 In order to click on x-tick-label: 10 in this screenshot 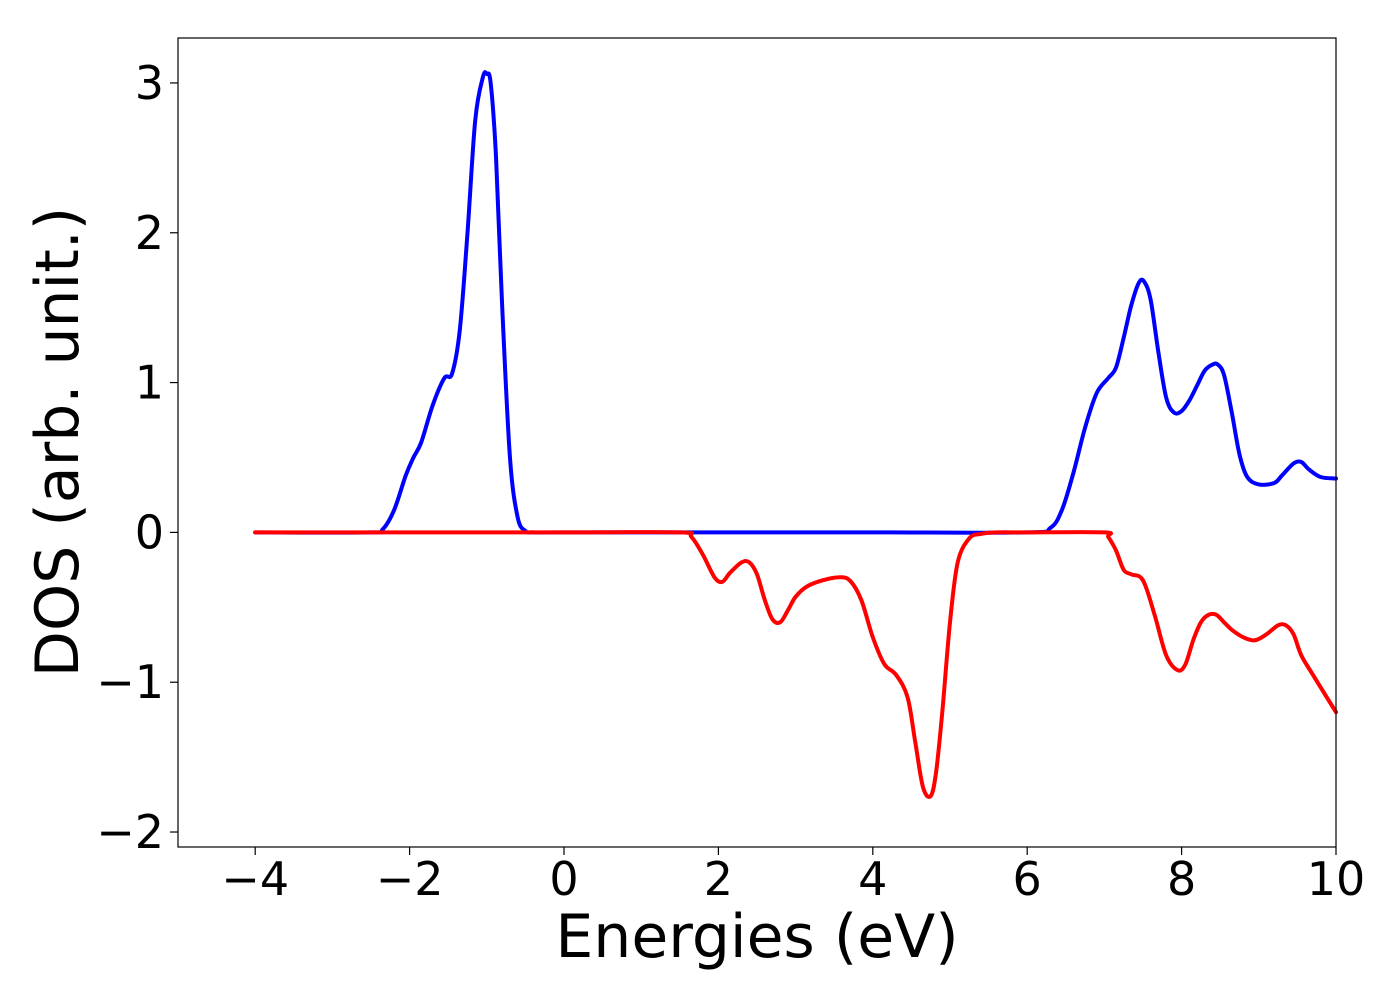, I will do `click(1336, 879)`.